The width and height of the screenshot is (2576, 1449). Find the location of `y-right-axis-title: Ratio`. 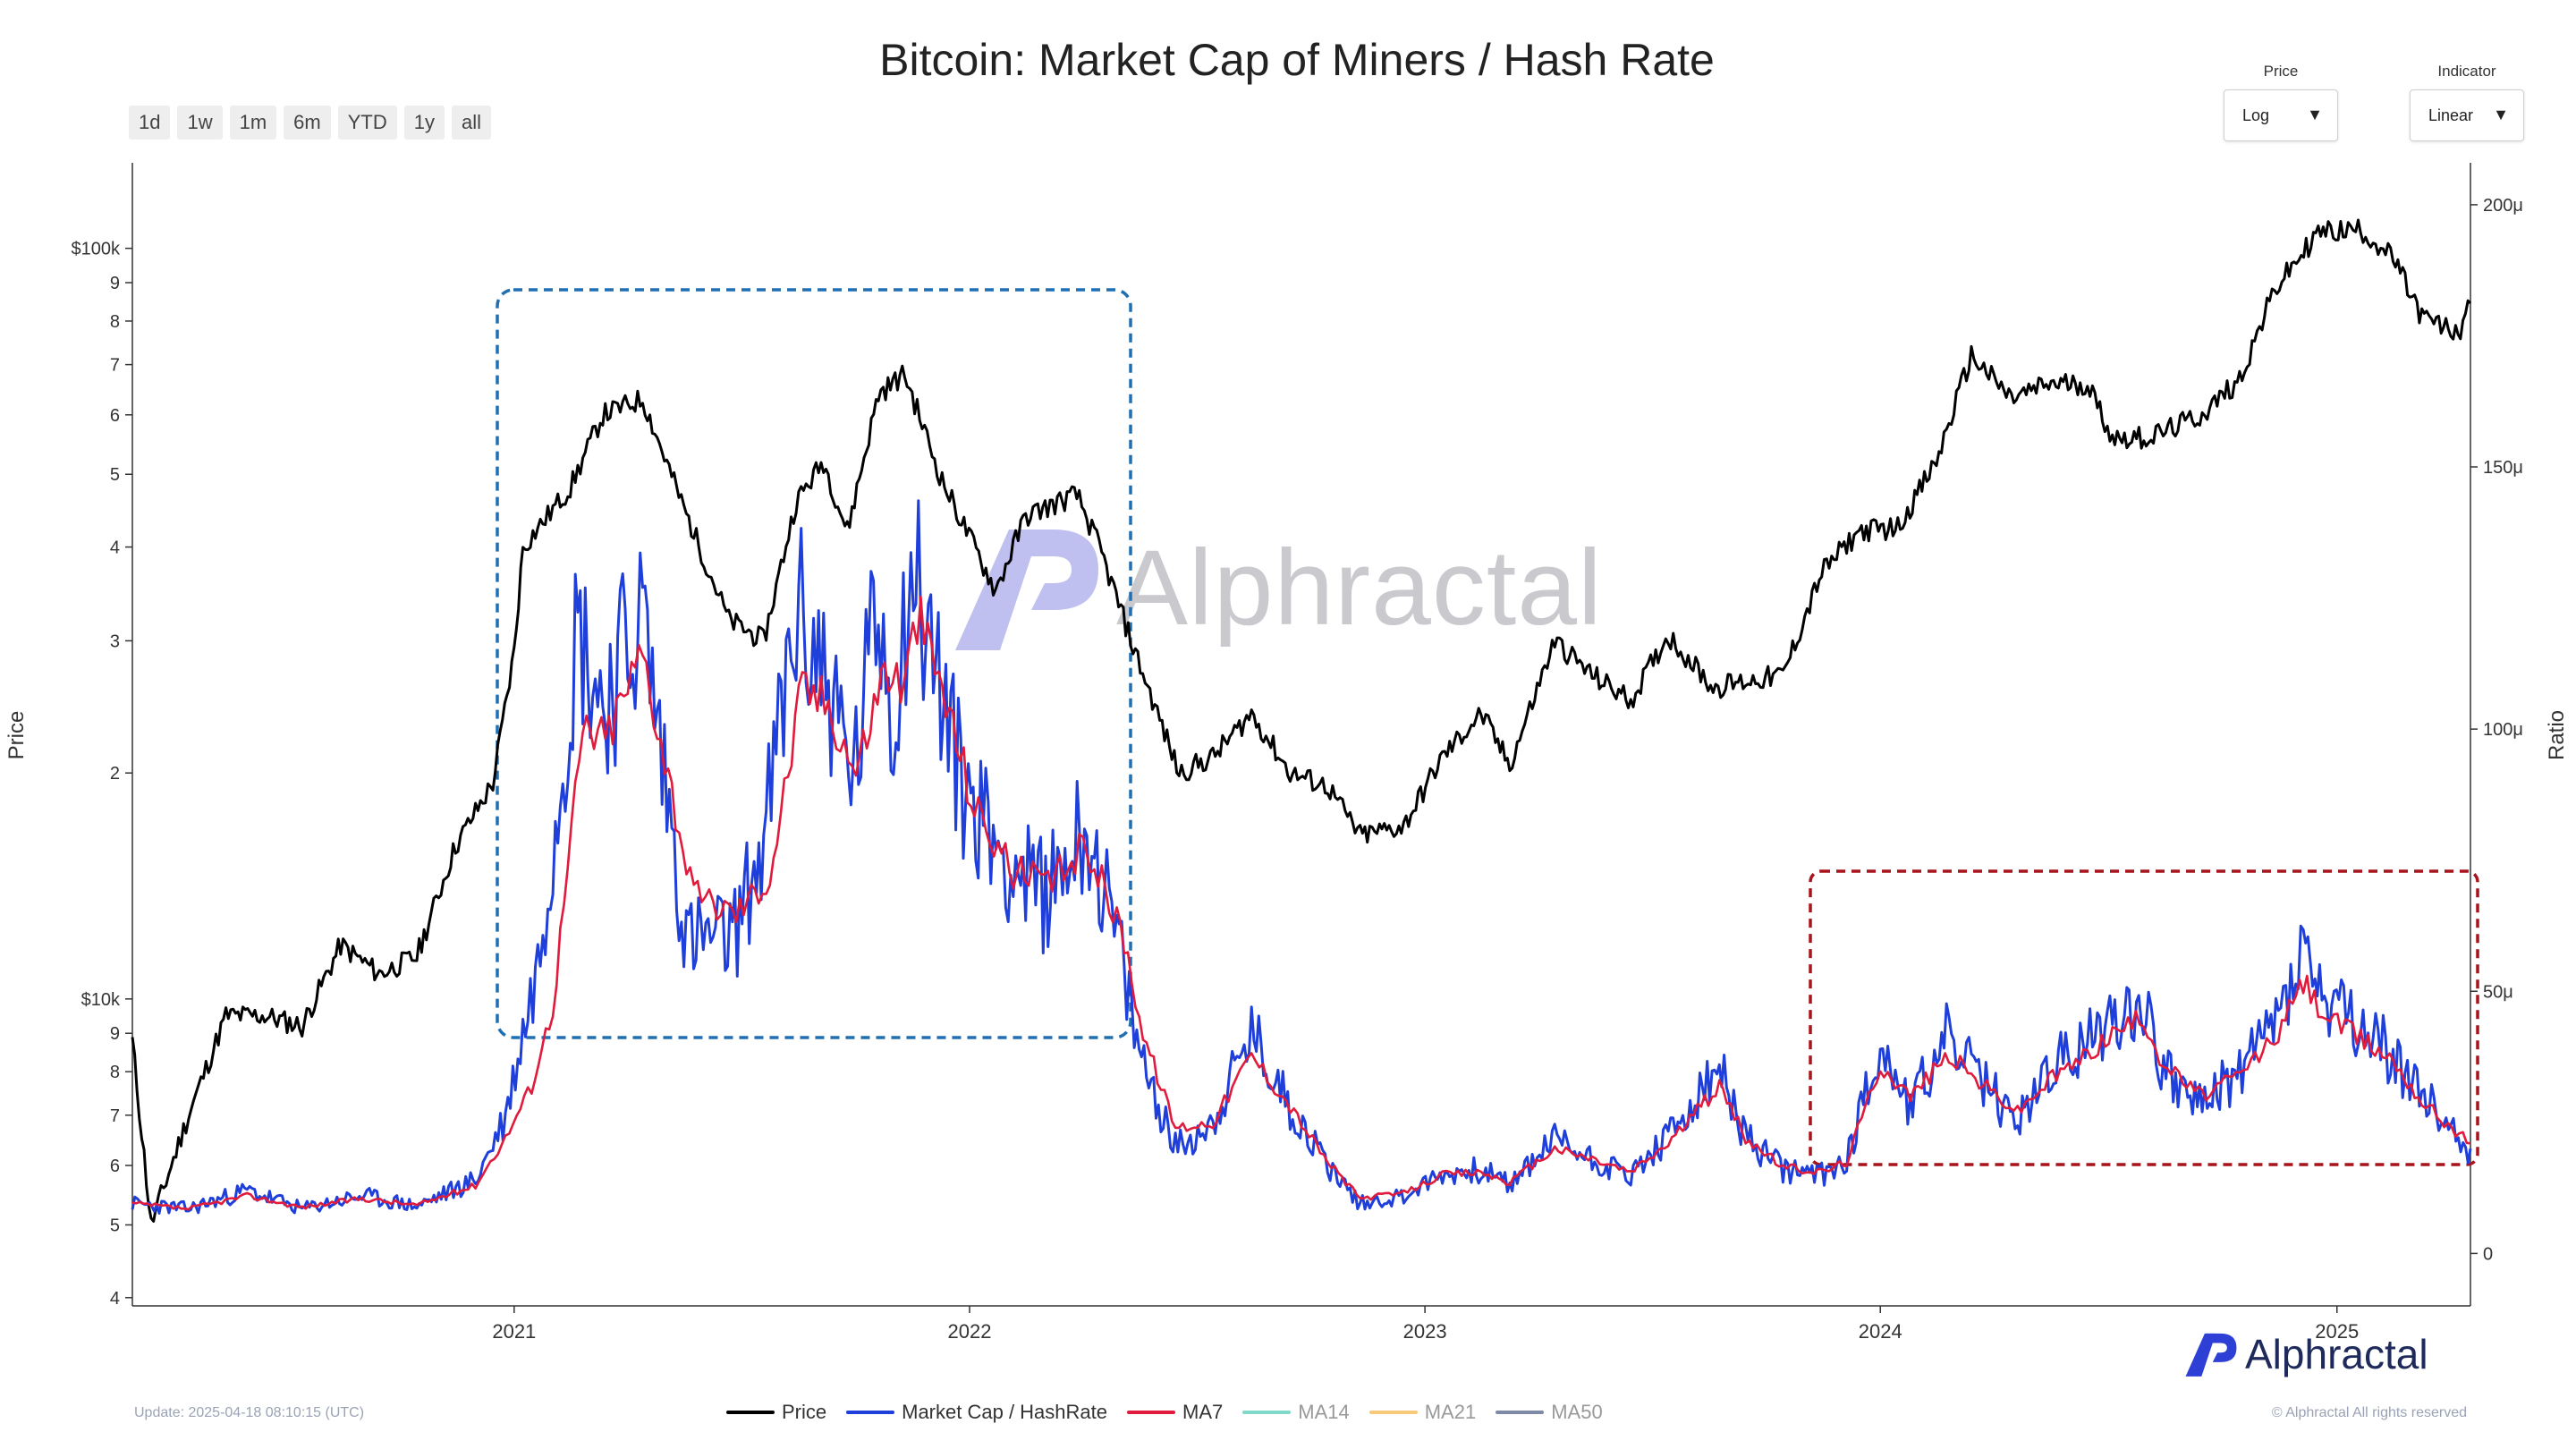

y-right-axis-title: Ratio is located at coordinates (2557, 735).